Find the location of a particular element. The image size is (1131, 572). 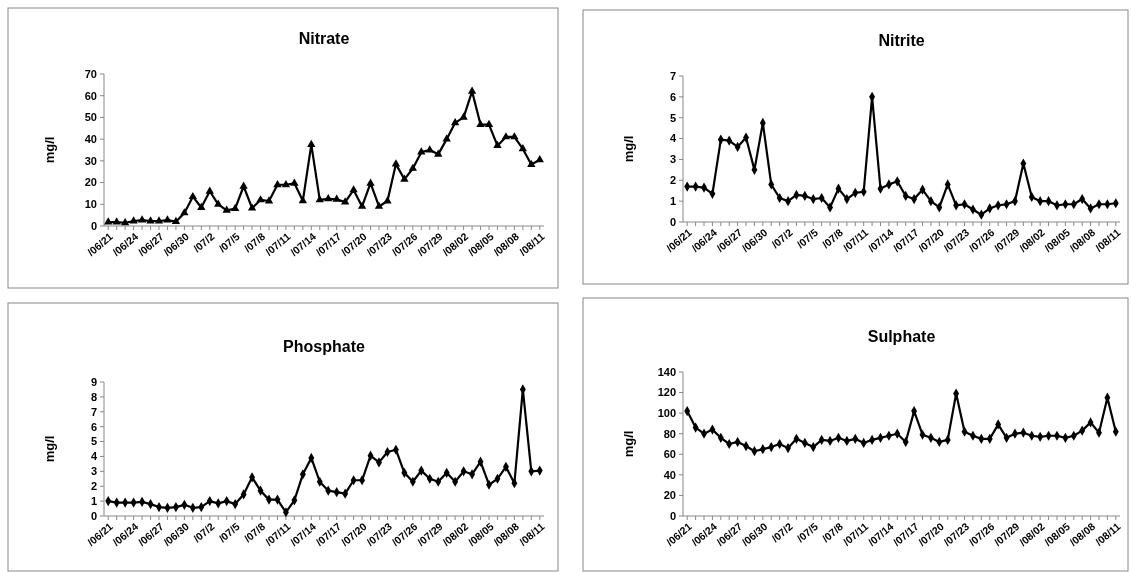

y-tick-label: 80 is located at coordinates (669, 433).